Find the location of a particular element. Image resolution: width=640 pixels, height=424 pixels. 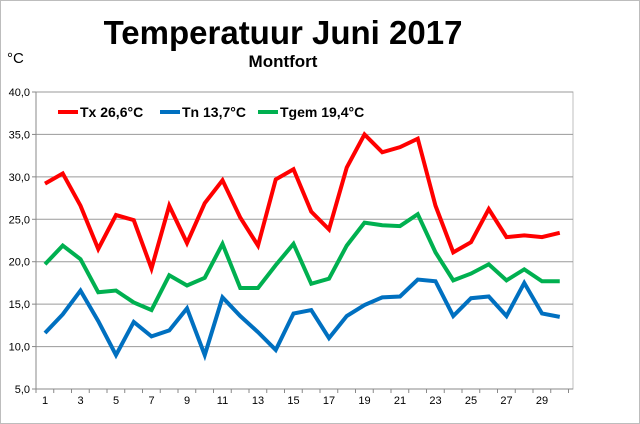

y-tick-label: 20,0 is located at coordinates (19, 263).